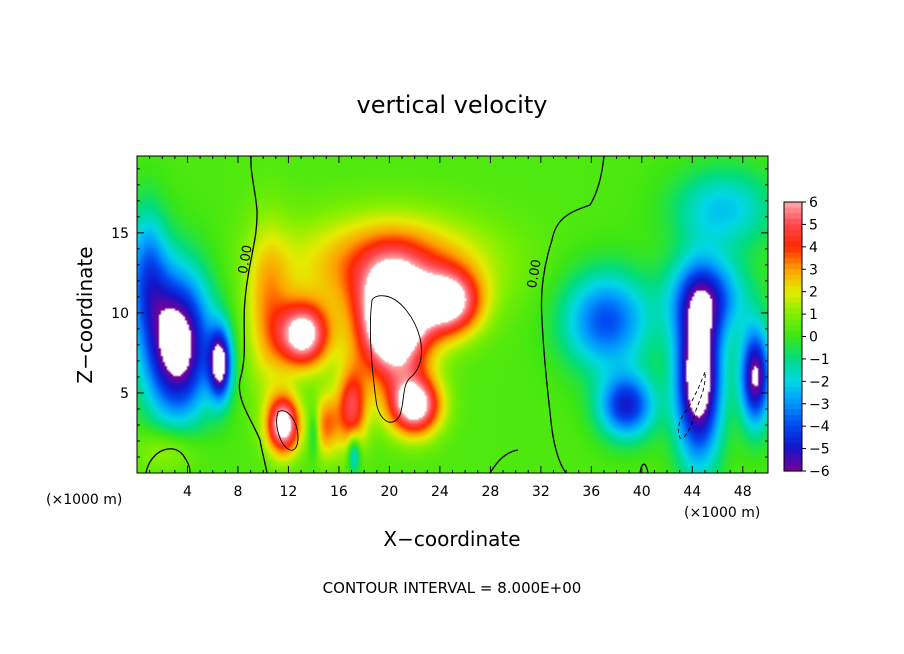 This screenshot has height=654, width=904. Describe the element at coordinates (722, 513) in the screenshot. I see `x-unit-label-right: (×1000 m)` at that location.